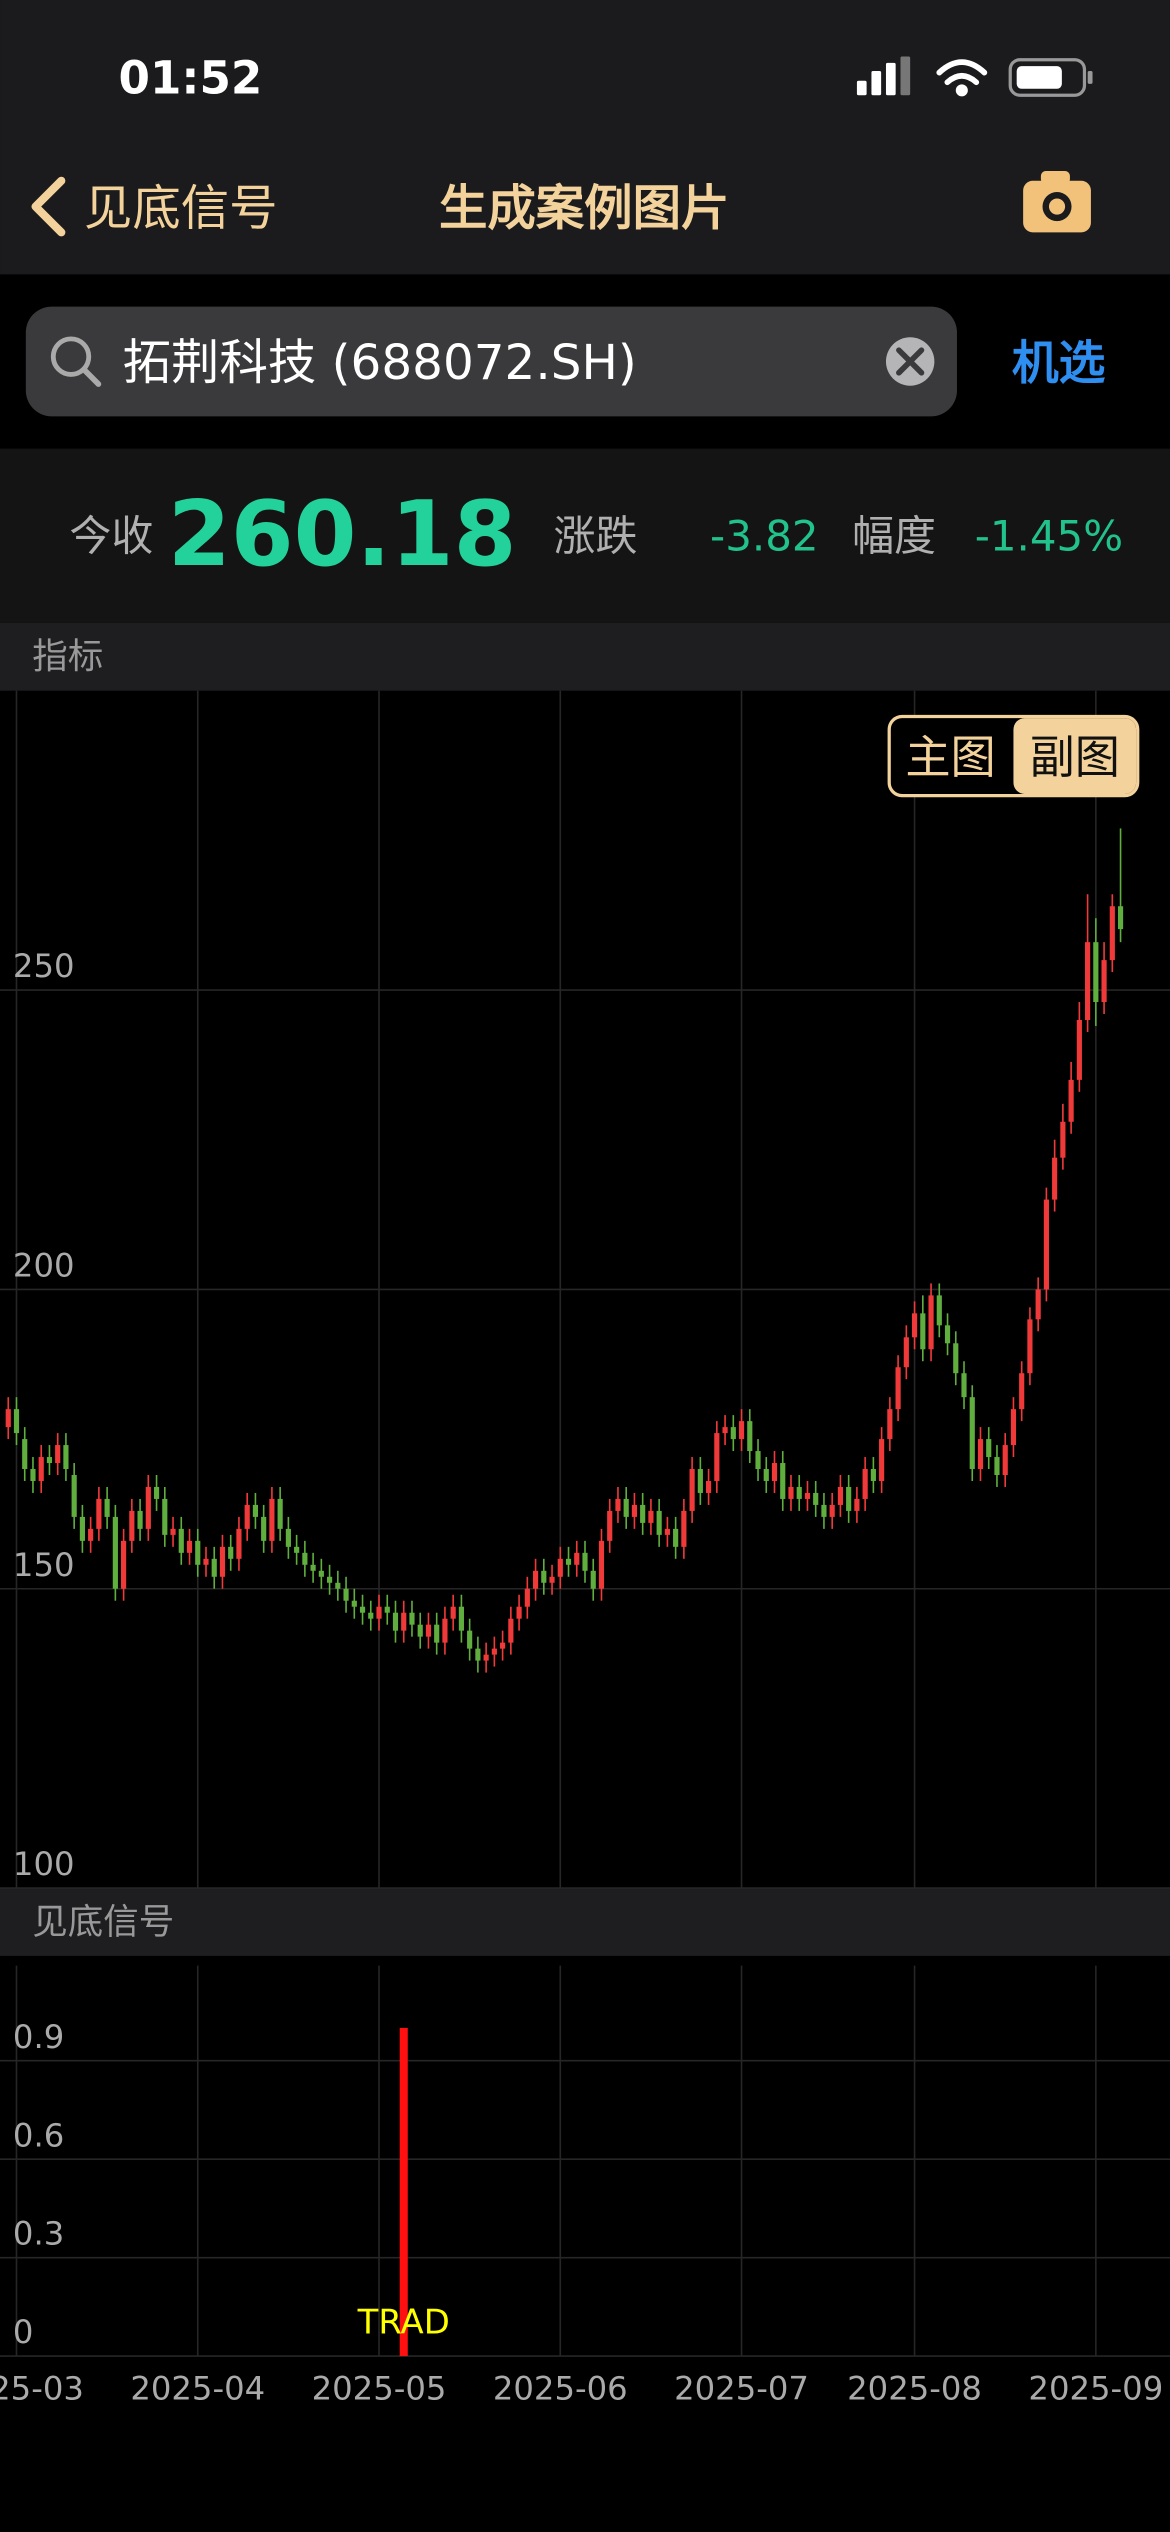 This screenshot has width=1170, height=2532. What do you see at coordinates (910, 361) in the screenshot?
I see `clear-button` at bounding box center [910, 361].